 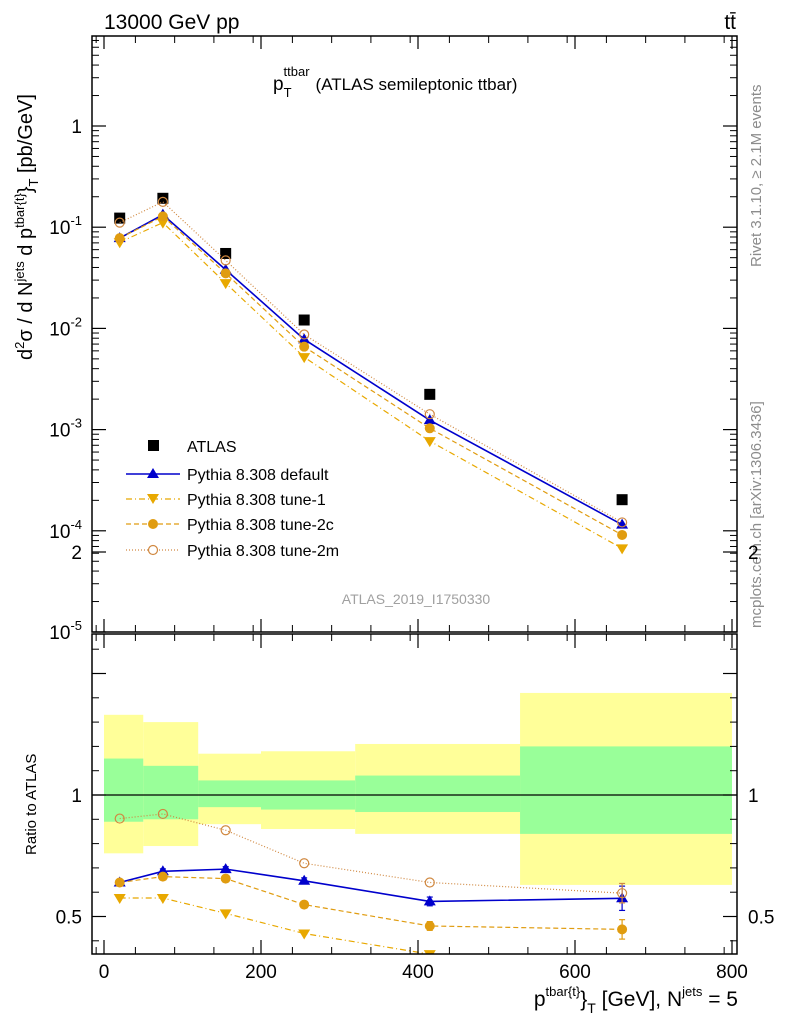 What do you see at coordinates (418, 972) in the screenshot?
I see `x-tick-label: 400` at bounding box center [418, 972].